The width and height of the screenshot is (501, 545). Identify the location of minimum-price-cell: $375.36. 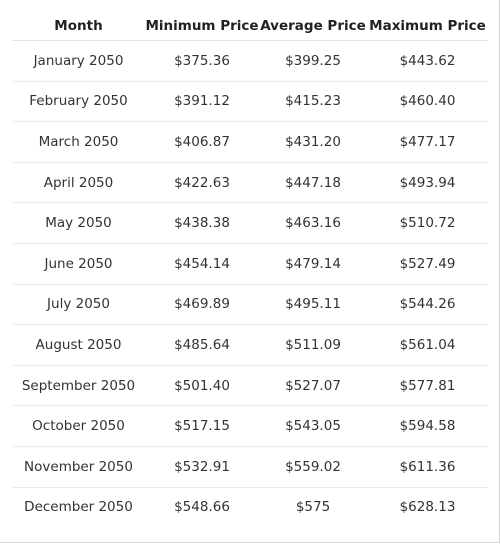
(202, 61).